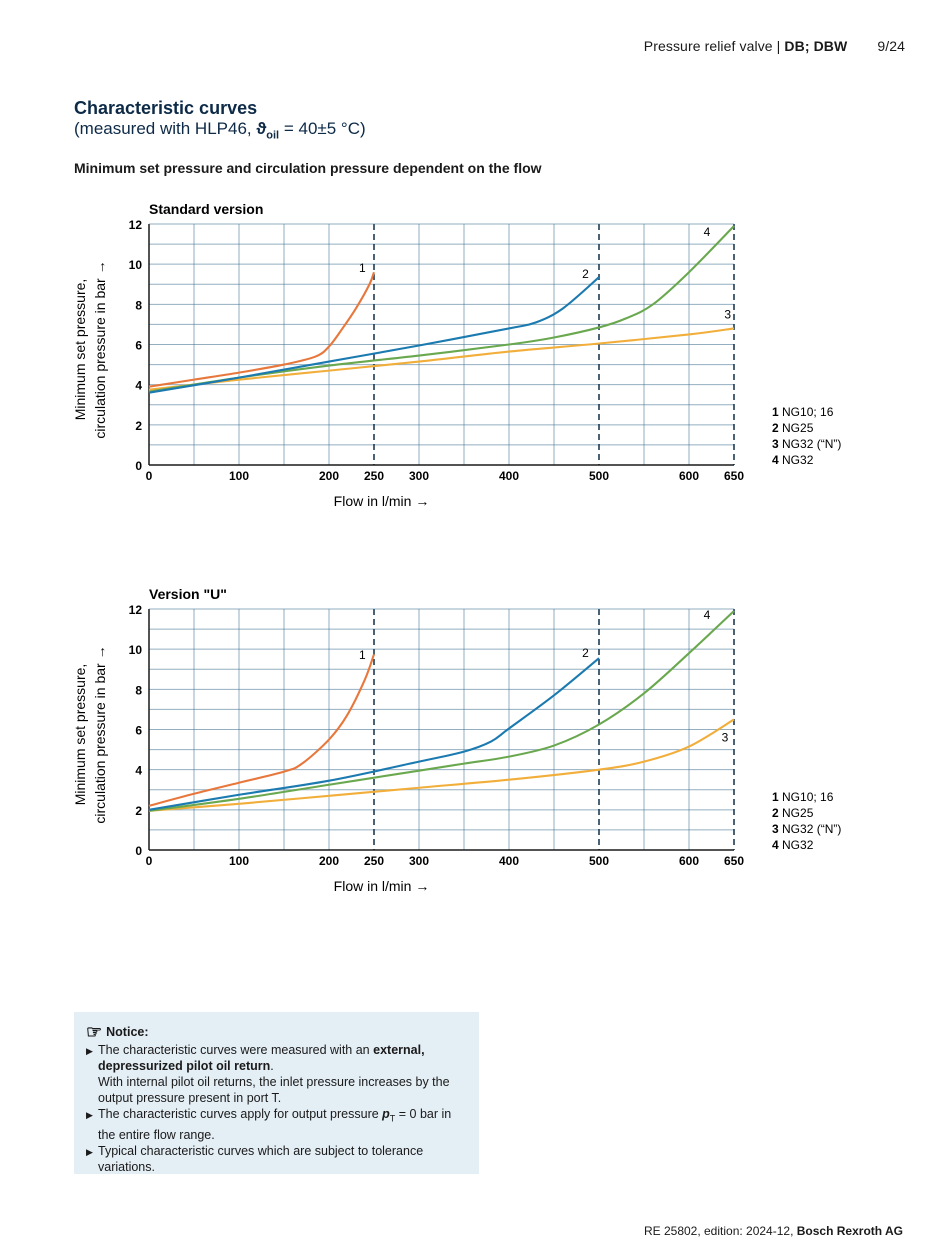 The image size is (945, 1260). What do you see at coordinates (720, 1231) in the screenshot?
I see `footer-text: RE 25802, edition: 2024-12,` at bounding box center [720, 1231].